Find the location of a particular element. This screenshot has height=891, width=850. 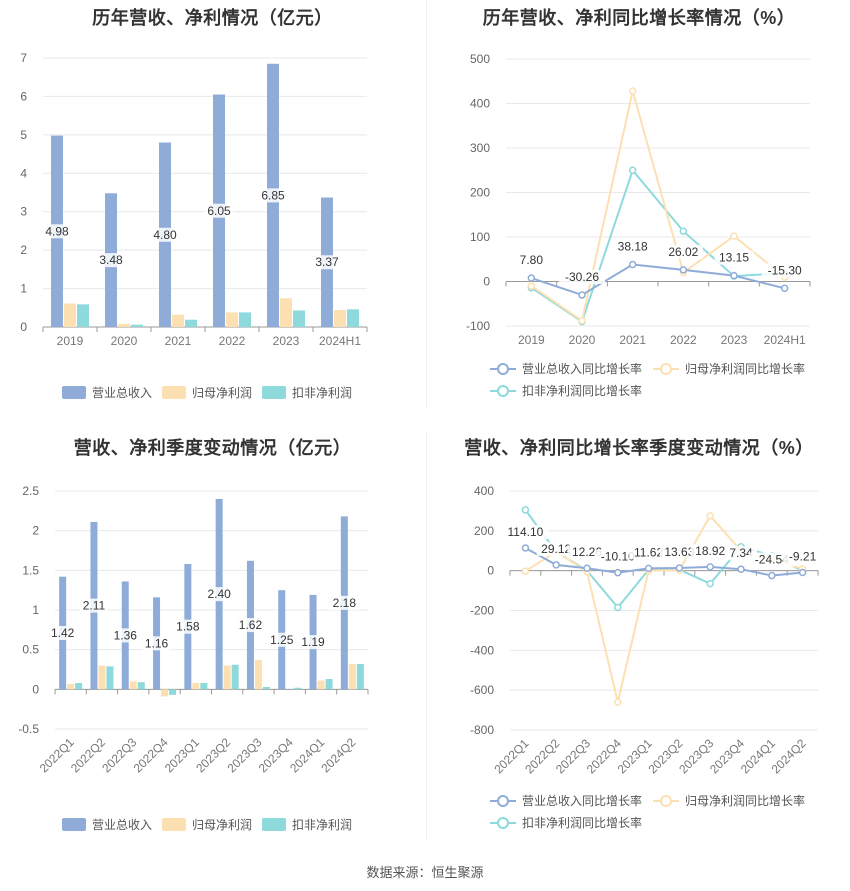

data-label: 1.62 is located at coordinates (251, 625).